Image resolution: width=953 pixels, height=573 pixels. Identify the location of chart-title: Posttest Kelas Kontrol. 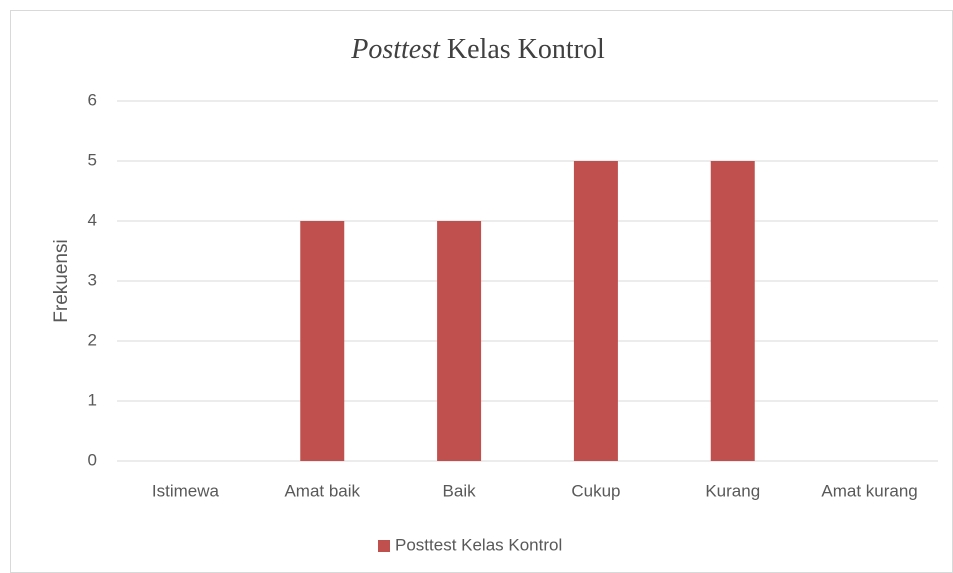
(477, 49).